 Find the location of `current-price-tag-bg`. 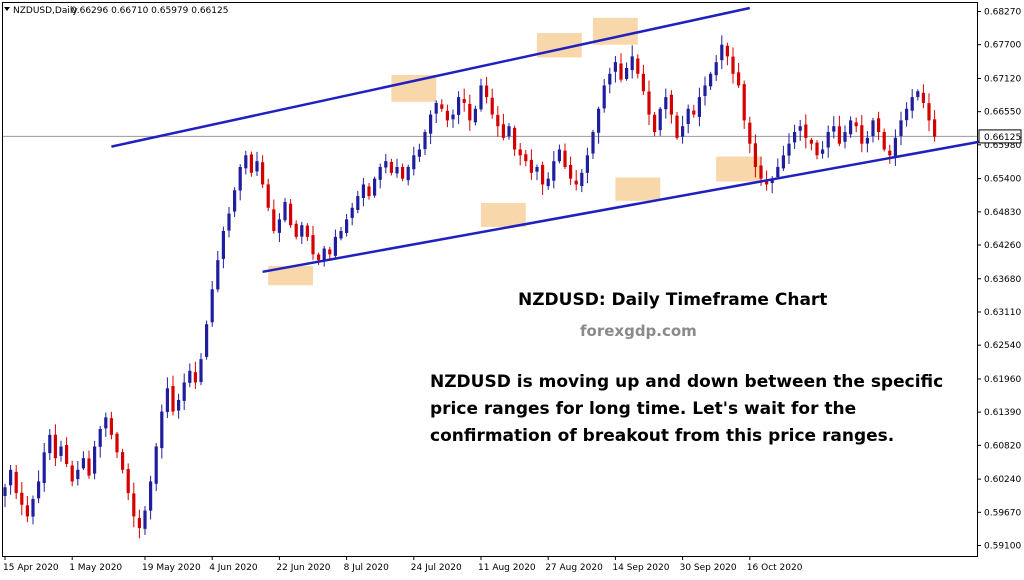

current-price-tag-bg is located at coordinates (1000, 136).